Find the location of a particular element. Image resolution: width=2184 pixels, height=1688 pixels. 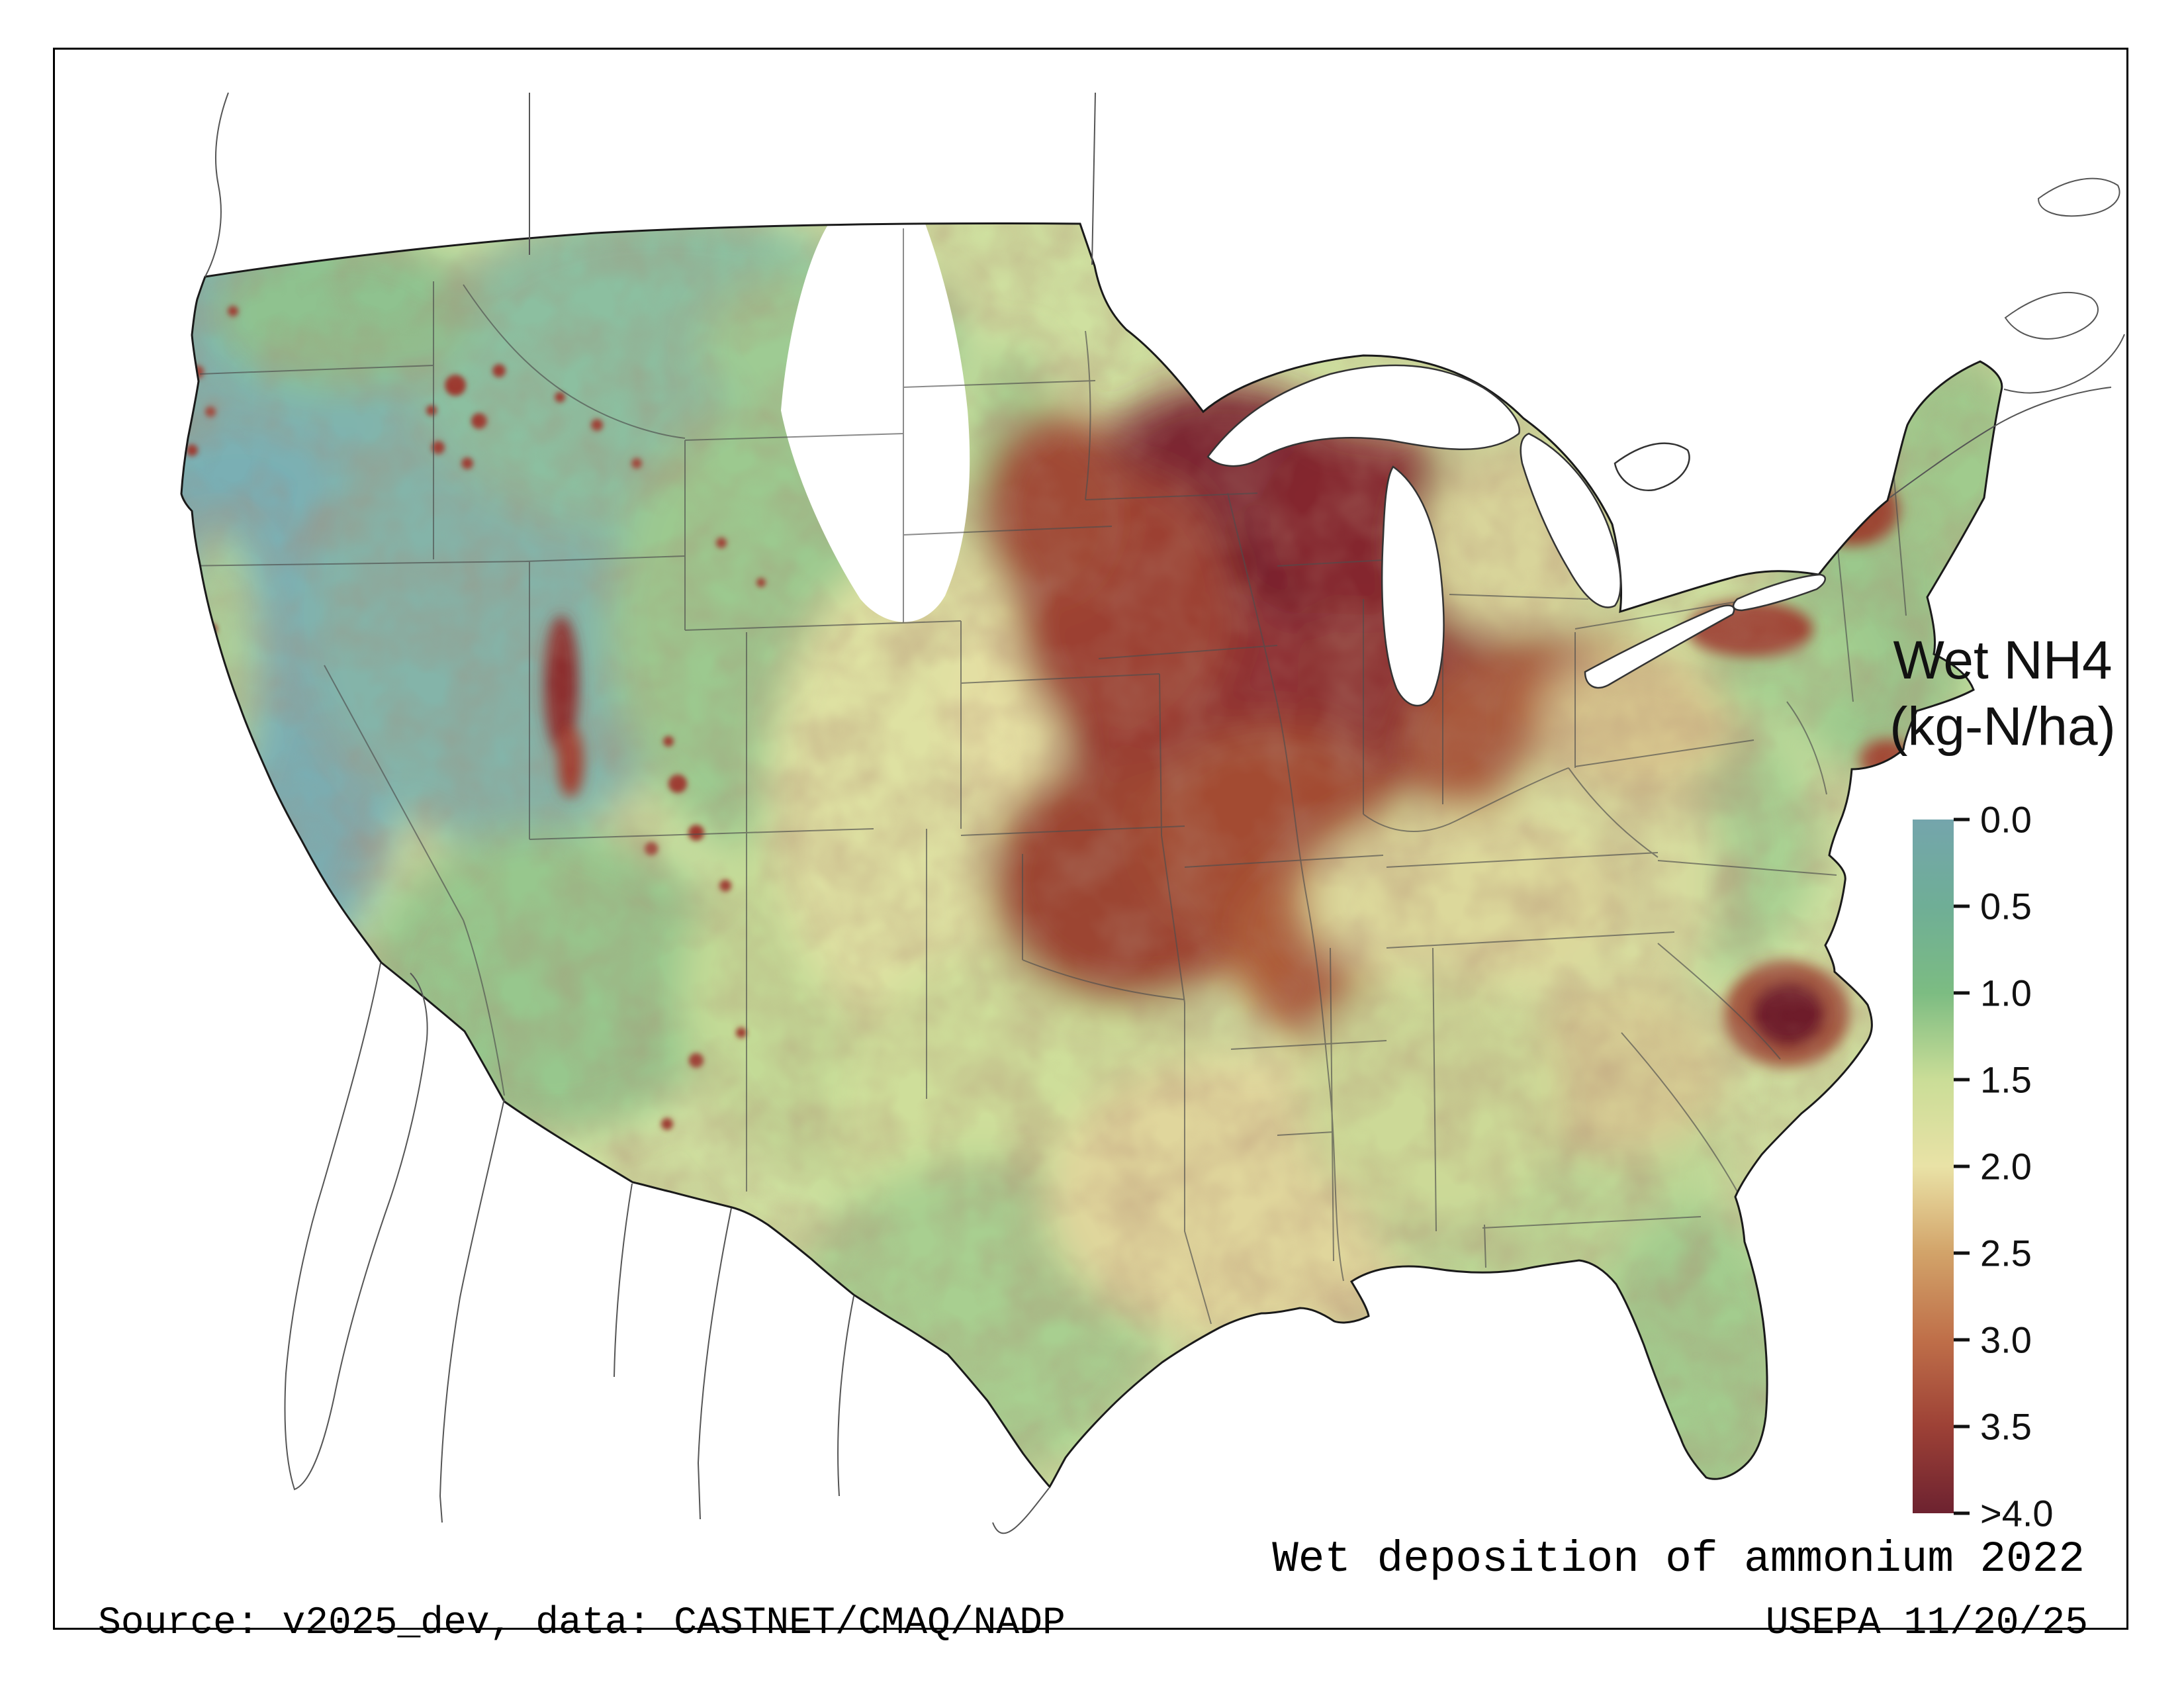

legend-tick: >4.0 is located at coordinates (2004, 1513).